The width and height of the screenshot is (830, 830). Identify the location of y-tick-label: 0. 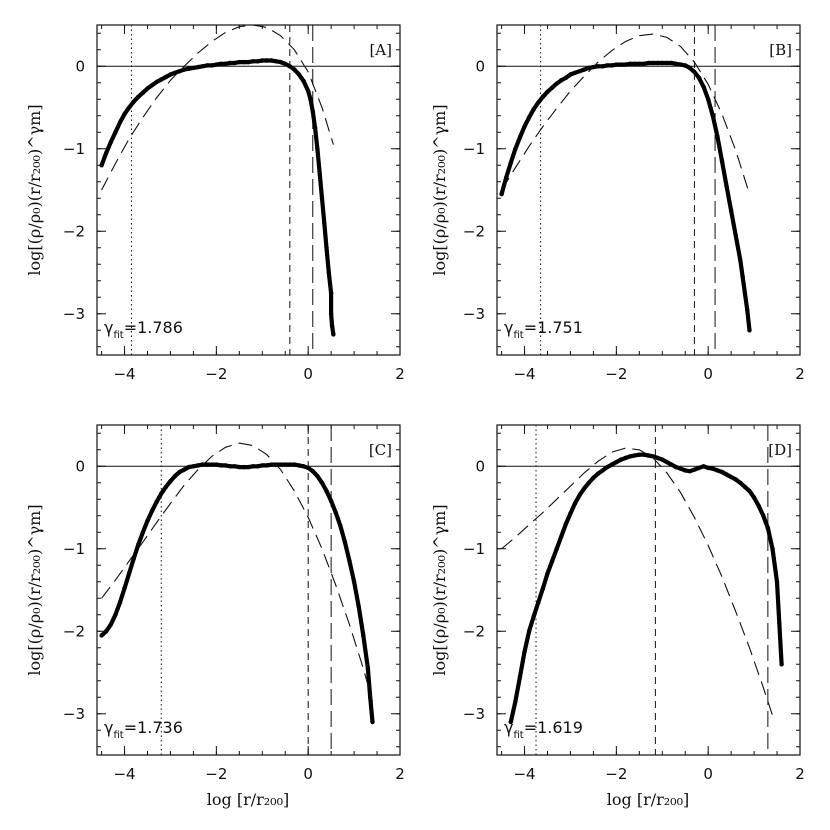
(480, 66).